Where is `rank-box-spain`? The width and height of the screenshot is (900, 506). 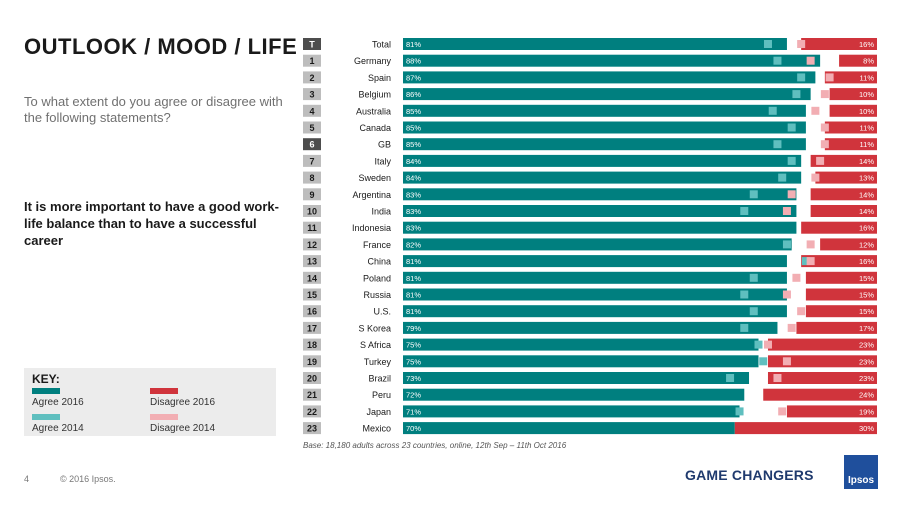
rank-box-spain is located at coordinates (312, 77).